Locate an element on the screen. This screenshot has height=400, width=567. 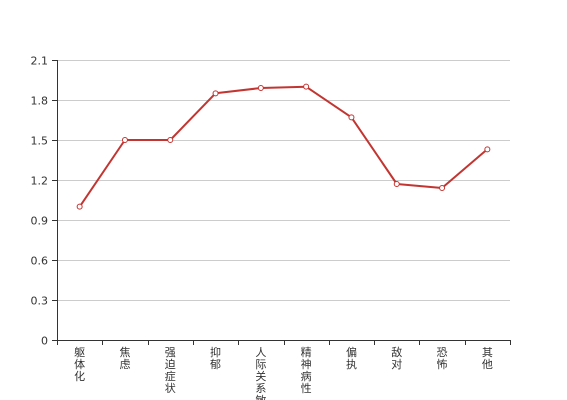
y-tick-label: 0 is located at coordinates (44, 341).